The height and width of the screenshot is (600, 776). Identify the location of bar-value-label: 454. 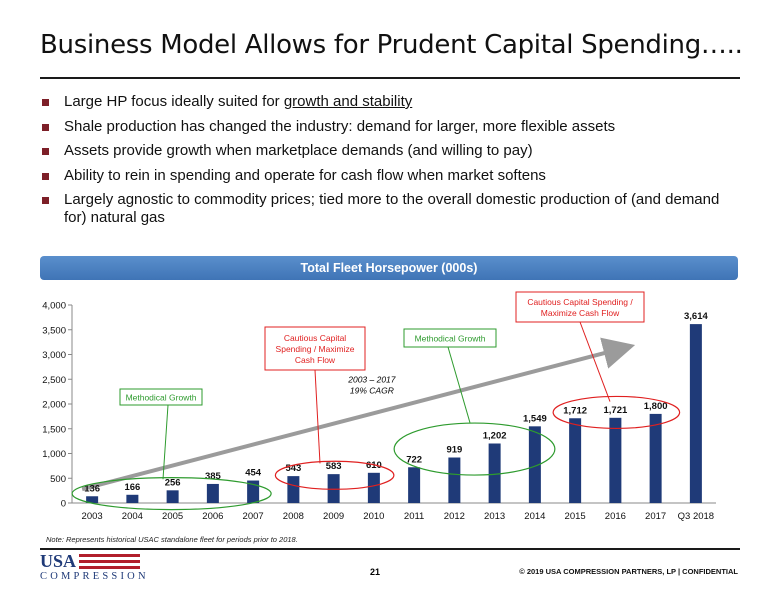
(253, 473).